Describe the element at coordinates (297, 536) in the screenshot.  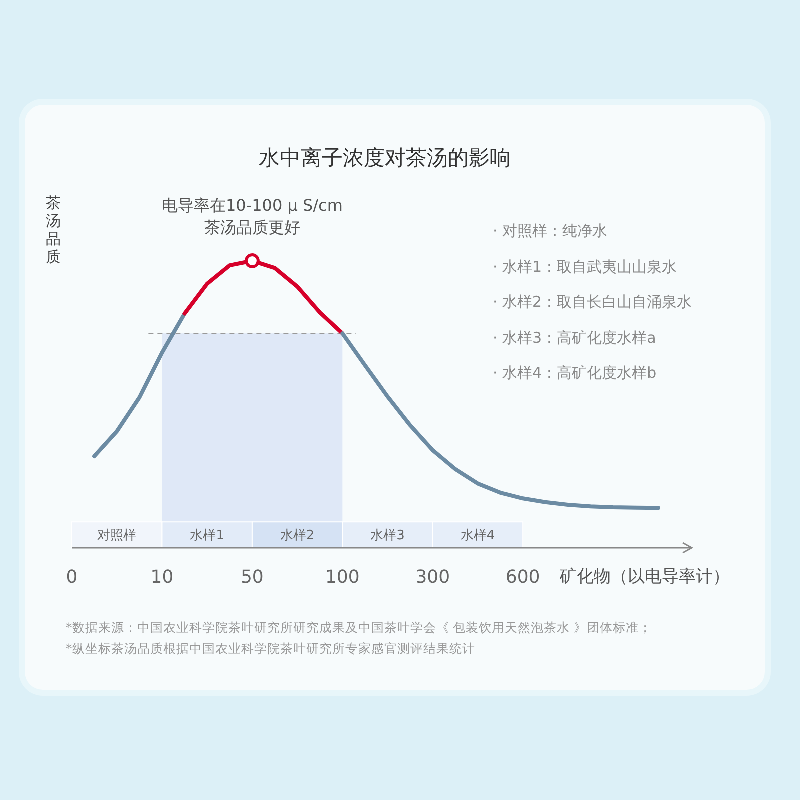
I see `band-label: 水样2` at that location.